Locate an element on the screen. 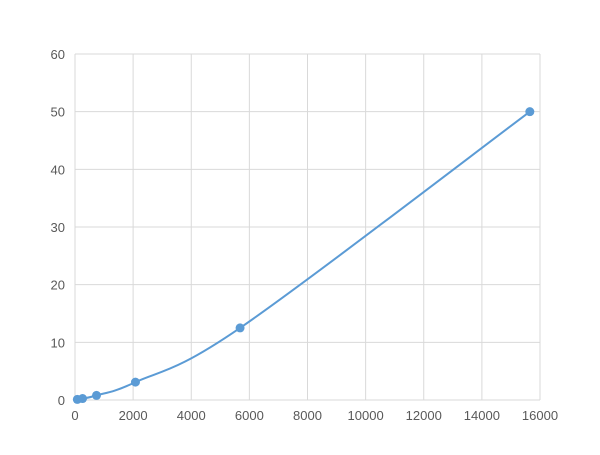  y-tick-label: 30 is located at coordinates (58, 227).